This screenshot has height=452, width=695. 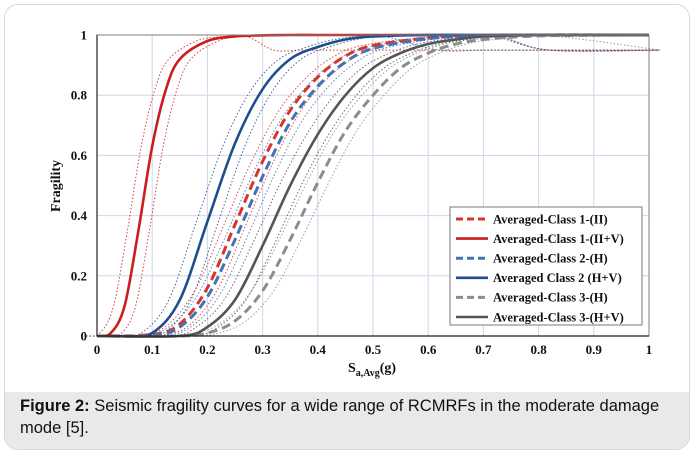 I want to click on x-tick-label: 0.7, so click(x=483, y=349).